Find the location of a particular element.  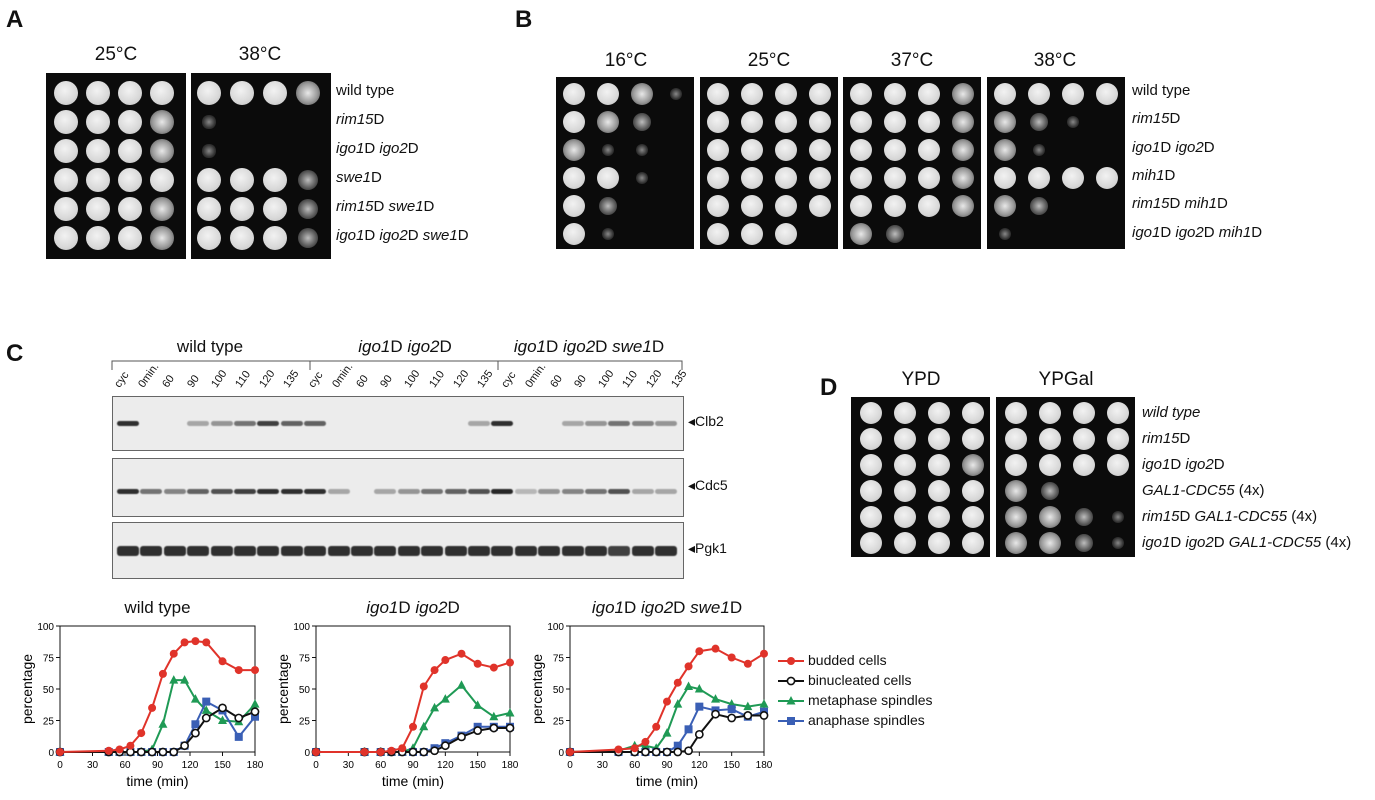

lane-label: 90 is located at coordinates (387, 381).